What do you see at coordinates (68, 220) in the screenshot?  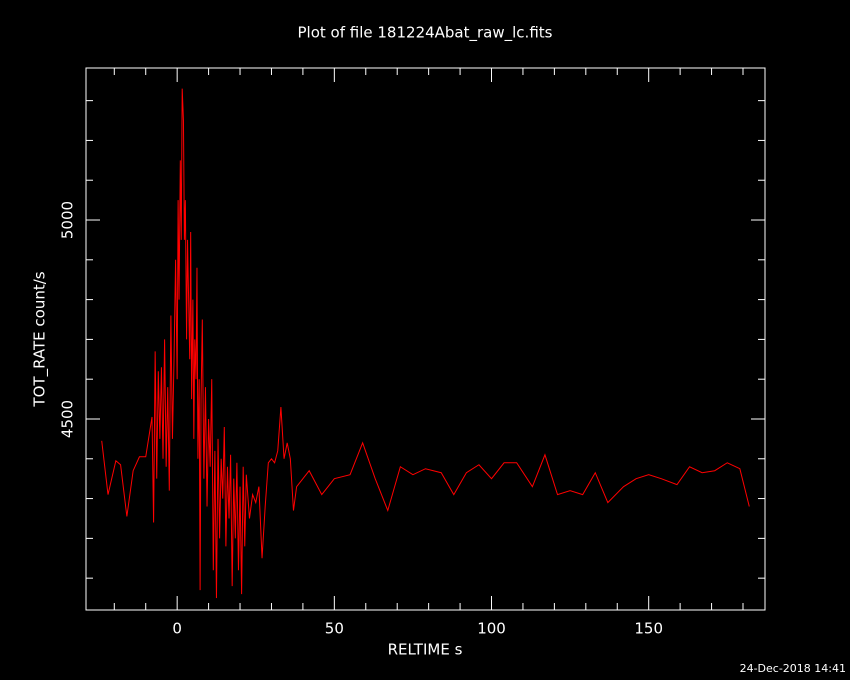 I see `y-tick-label: 5000` at bounding box center [68, 220].